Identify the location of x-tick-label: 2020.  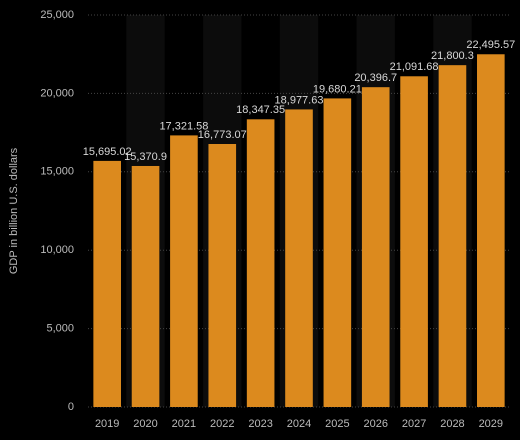
(145, 424).